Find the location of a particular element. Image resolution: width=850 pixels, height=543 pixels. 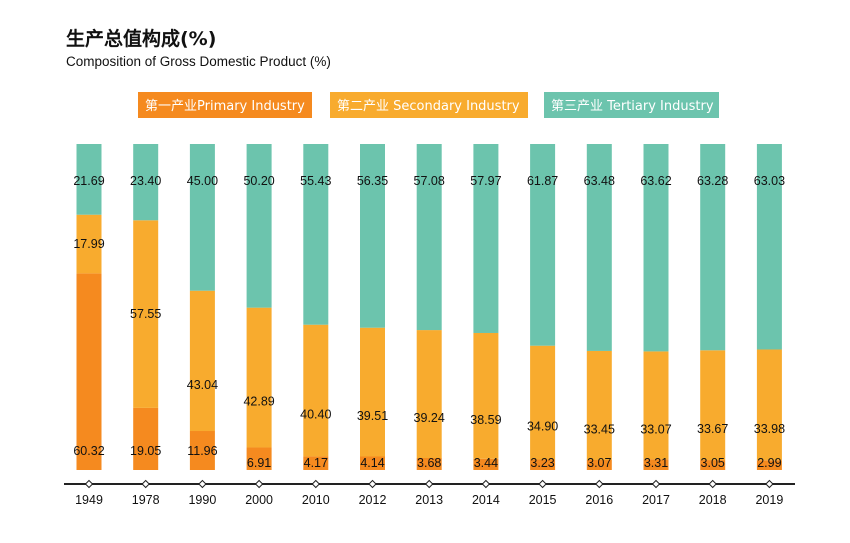

bar-primary-1990 is located at coordinates (202, 450).